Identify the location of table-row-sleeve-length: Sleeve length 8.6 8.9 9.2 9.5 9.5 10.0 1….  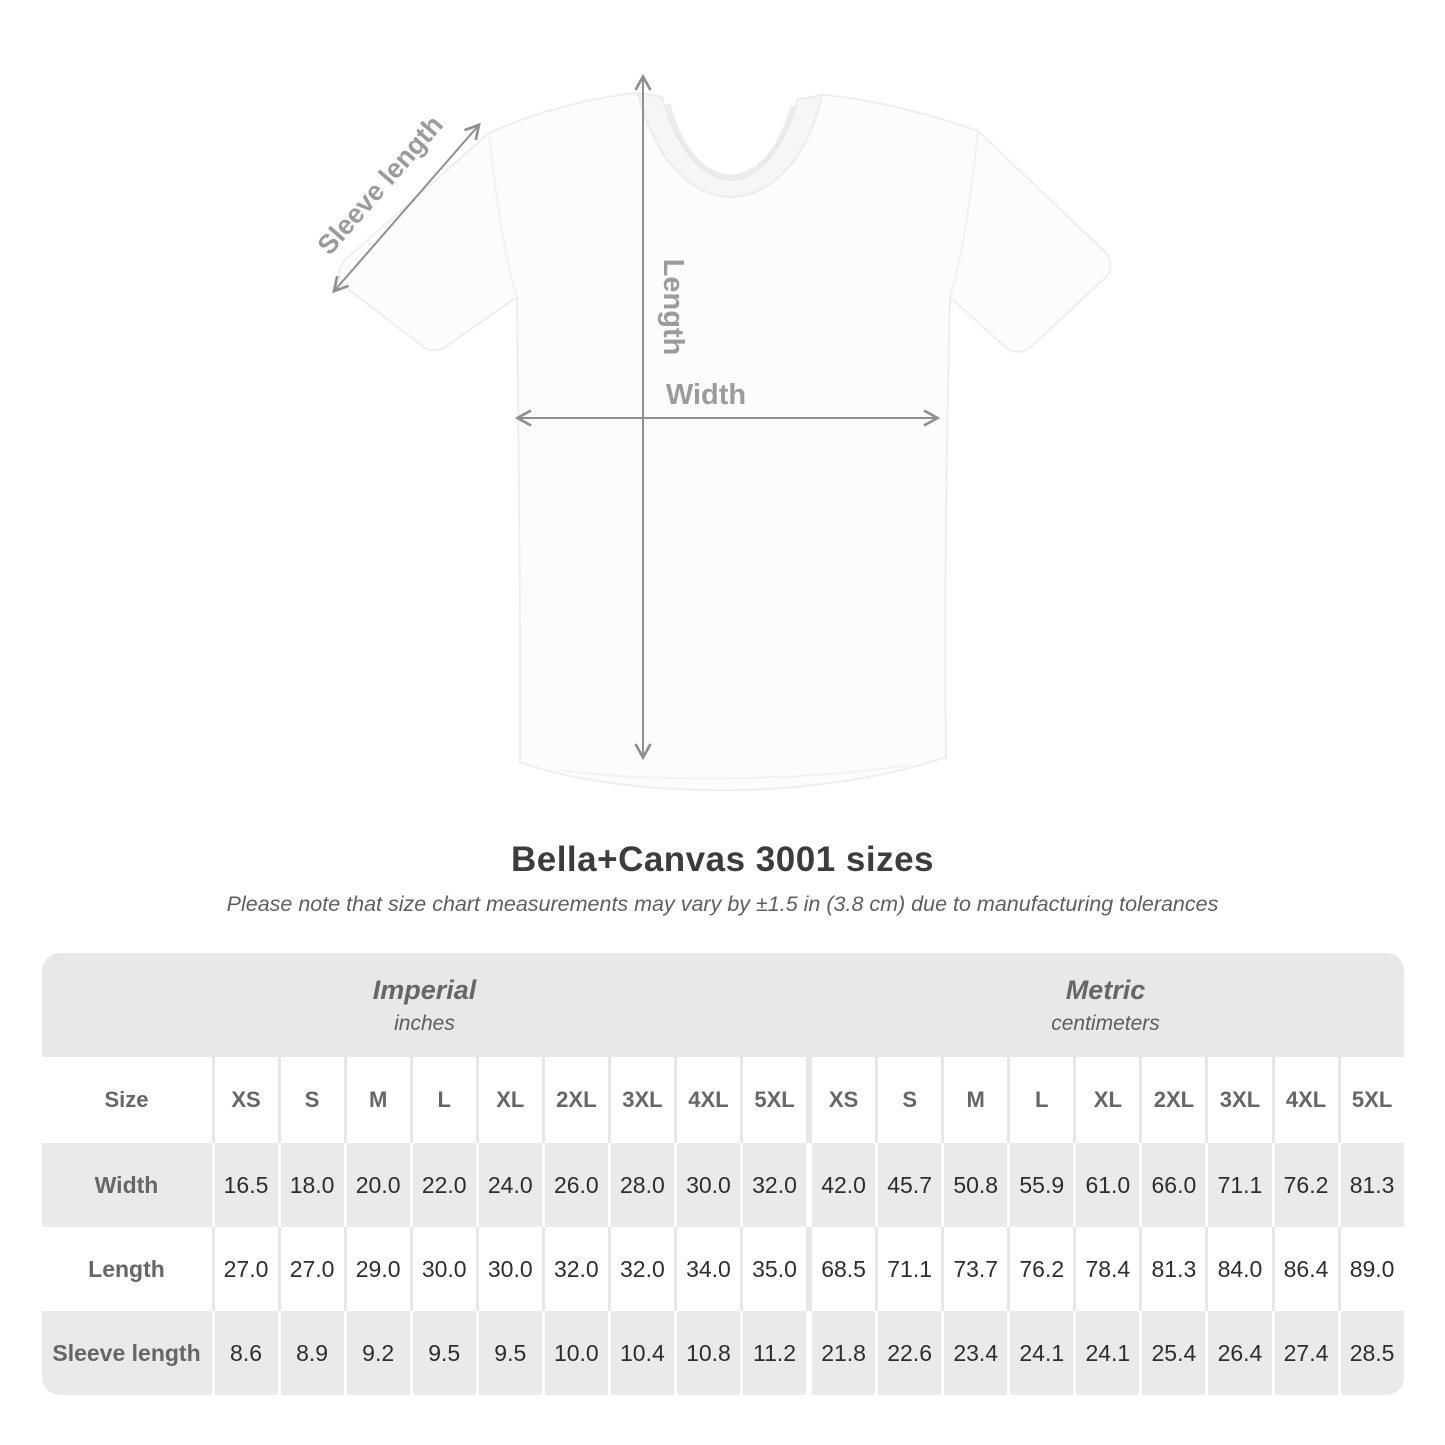
(722, 1353).